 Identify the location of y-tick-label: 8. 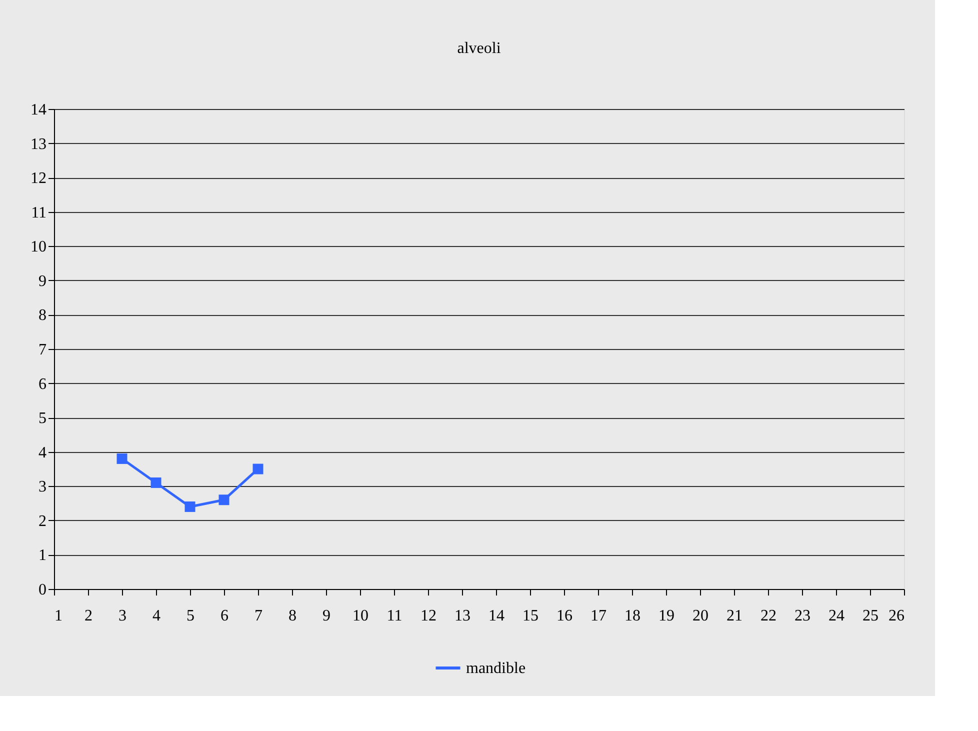
(42, 315).